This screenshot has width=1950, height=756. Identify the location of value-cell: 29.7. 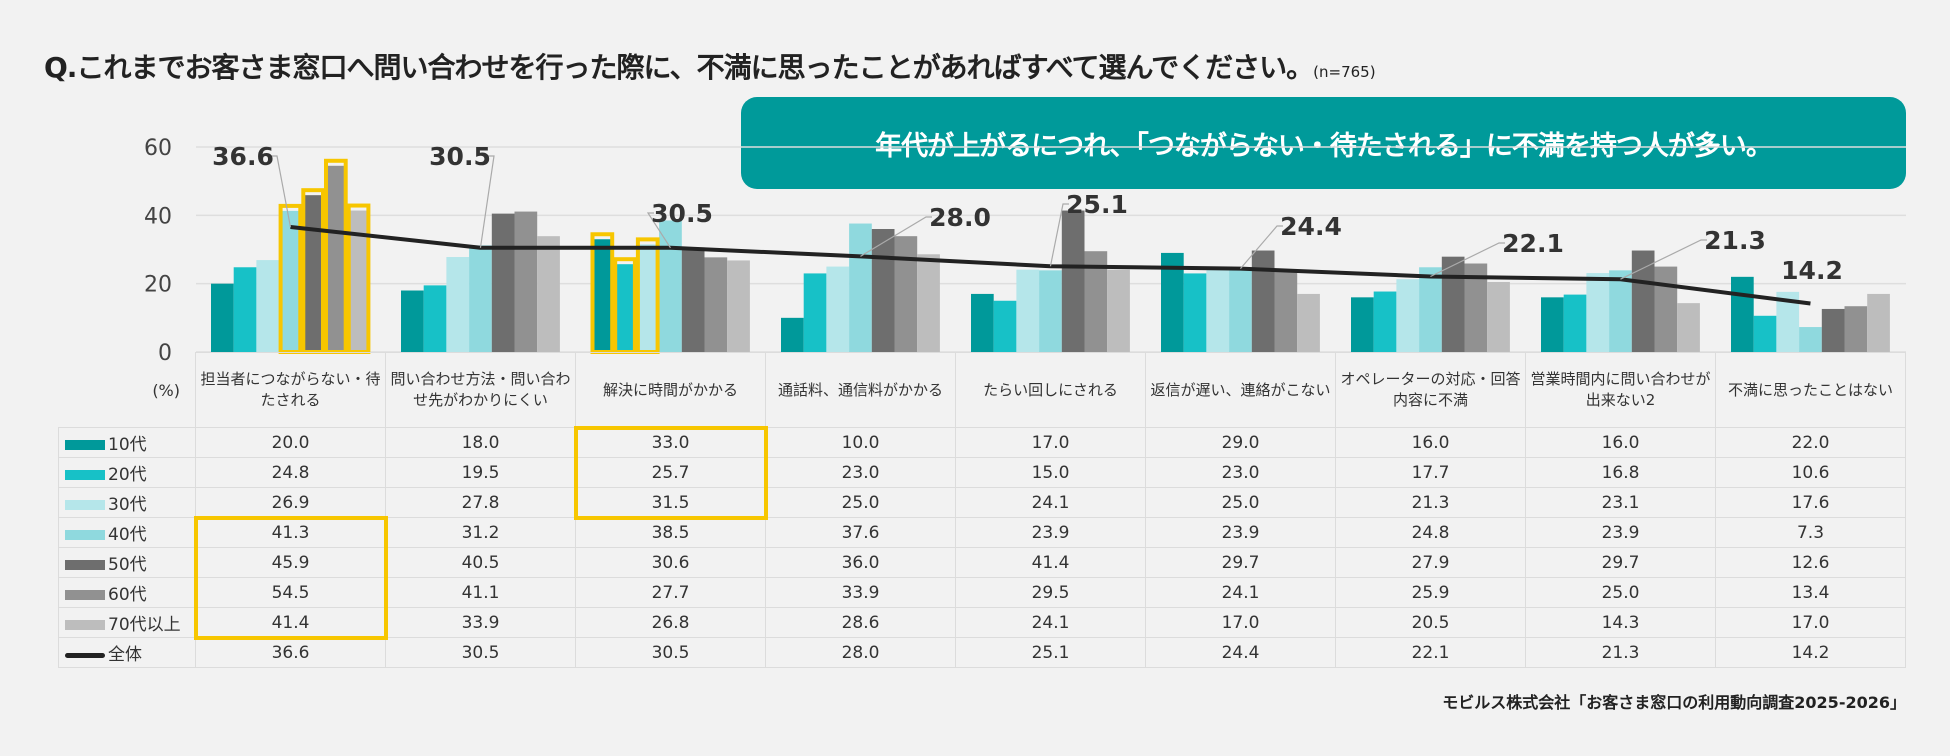
(1240, 562).